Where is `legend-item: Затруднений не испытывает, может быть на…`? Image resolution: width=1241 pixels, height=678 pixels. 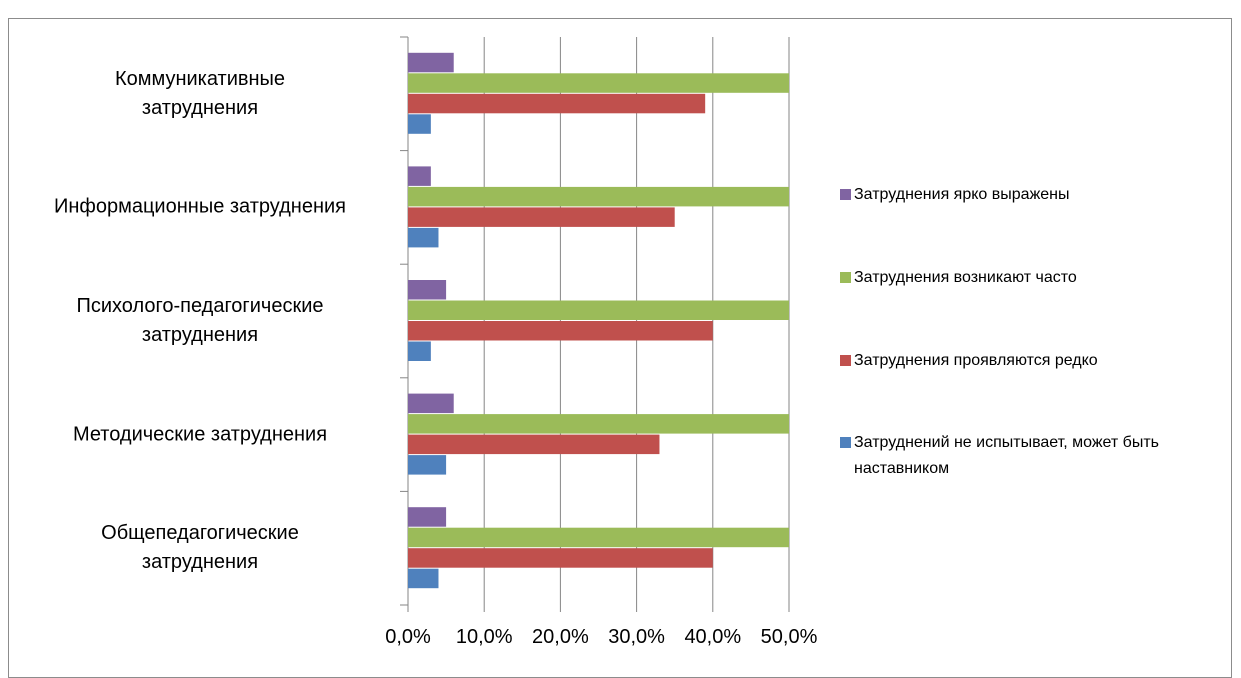
legend-item: Затруднений не испытывает, может быть на… is located at coordinates (1020, 456).